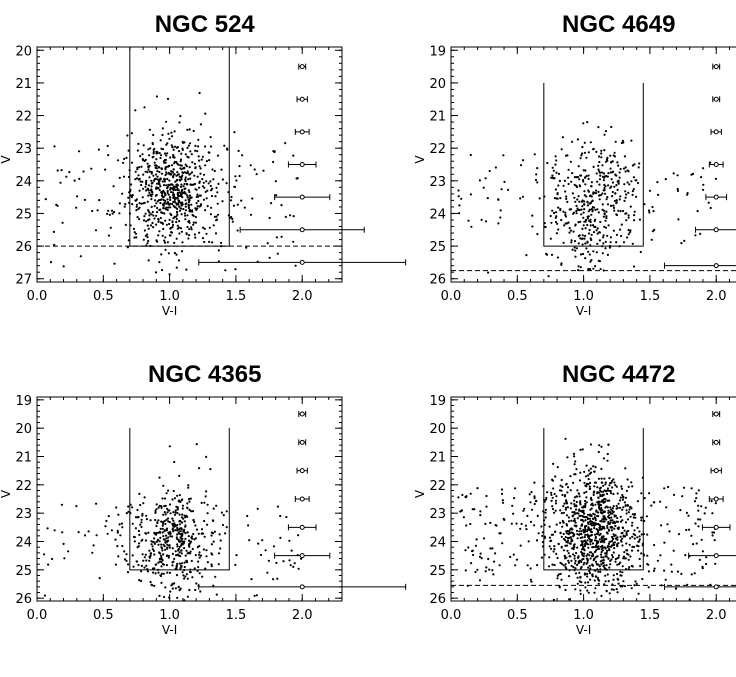 This screenshot has width=736, height=677. What do you see at coordinates (23, 543) in the screenshot?
I see `y-tick-label: 24` at bounding box center [23, 543].